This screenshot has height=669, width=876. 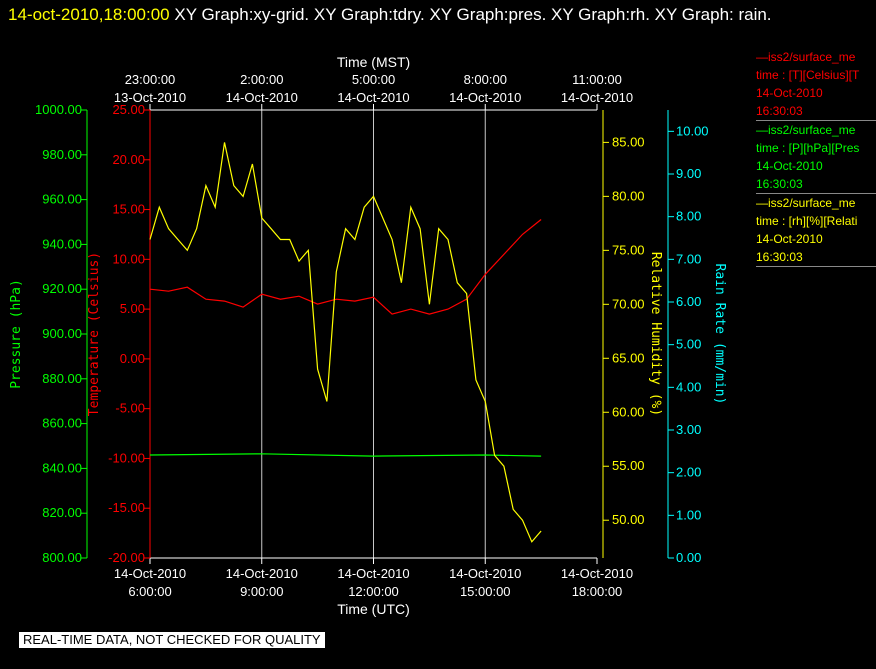 What do you see at coordinates (132, 358) in the screenshot?
I see `temperature-tick-label: 0.00` at bounding box center [132, 358].